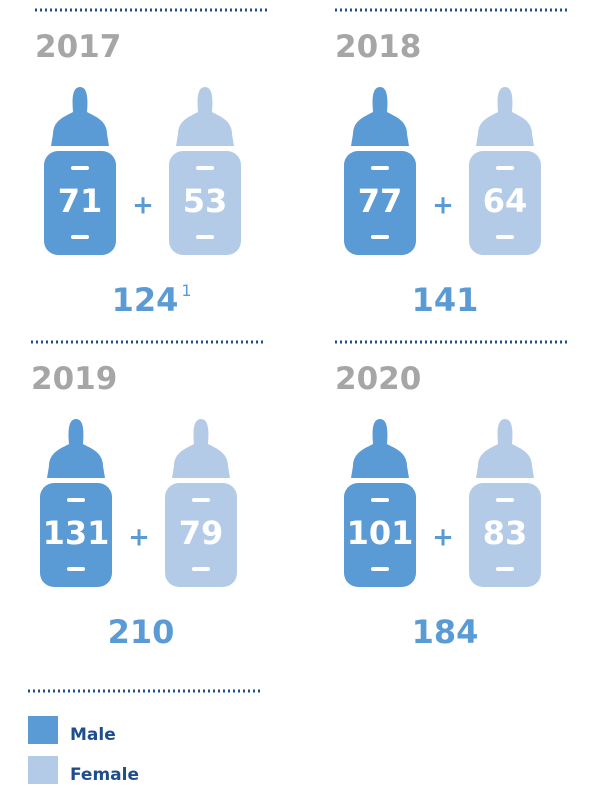  What do you see at coordinates (104, 775) in the screenshot?
I see `legend-label: Female` at bounding box center [104, 775].